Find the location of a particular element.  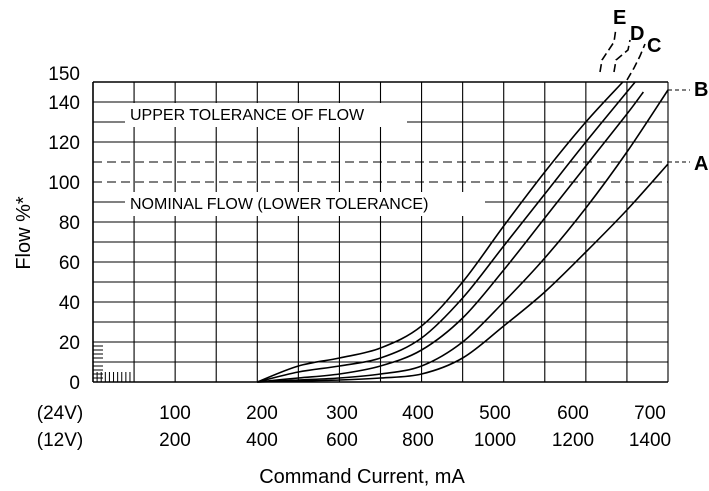

x-tick-label-24v: 200 is located at coordinates (262, 413).